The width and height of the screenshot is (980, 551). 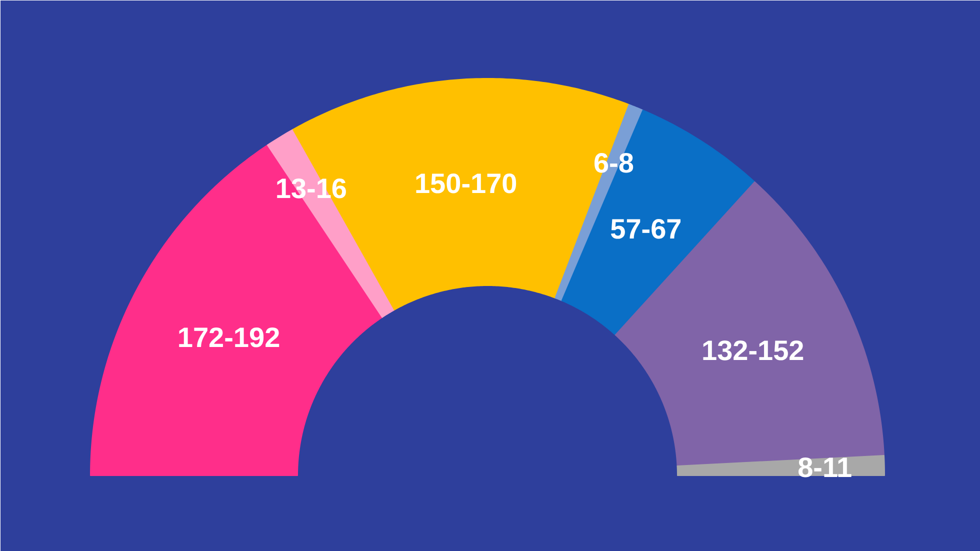 I want to click on data-label: 150-170, so click(x=466, y=183).